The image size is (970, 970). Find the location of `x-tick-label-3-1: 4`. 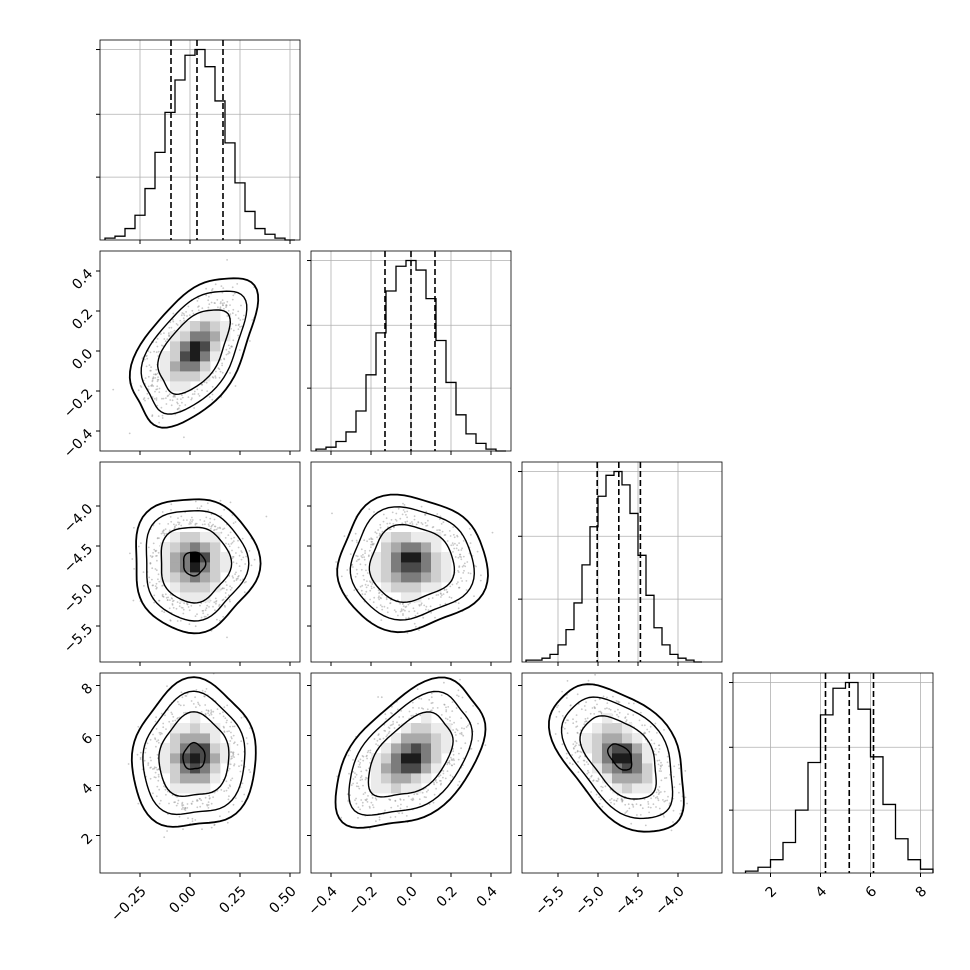

x-tick-label-3-1: 4 is located at coordinates (822, 892).